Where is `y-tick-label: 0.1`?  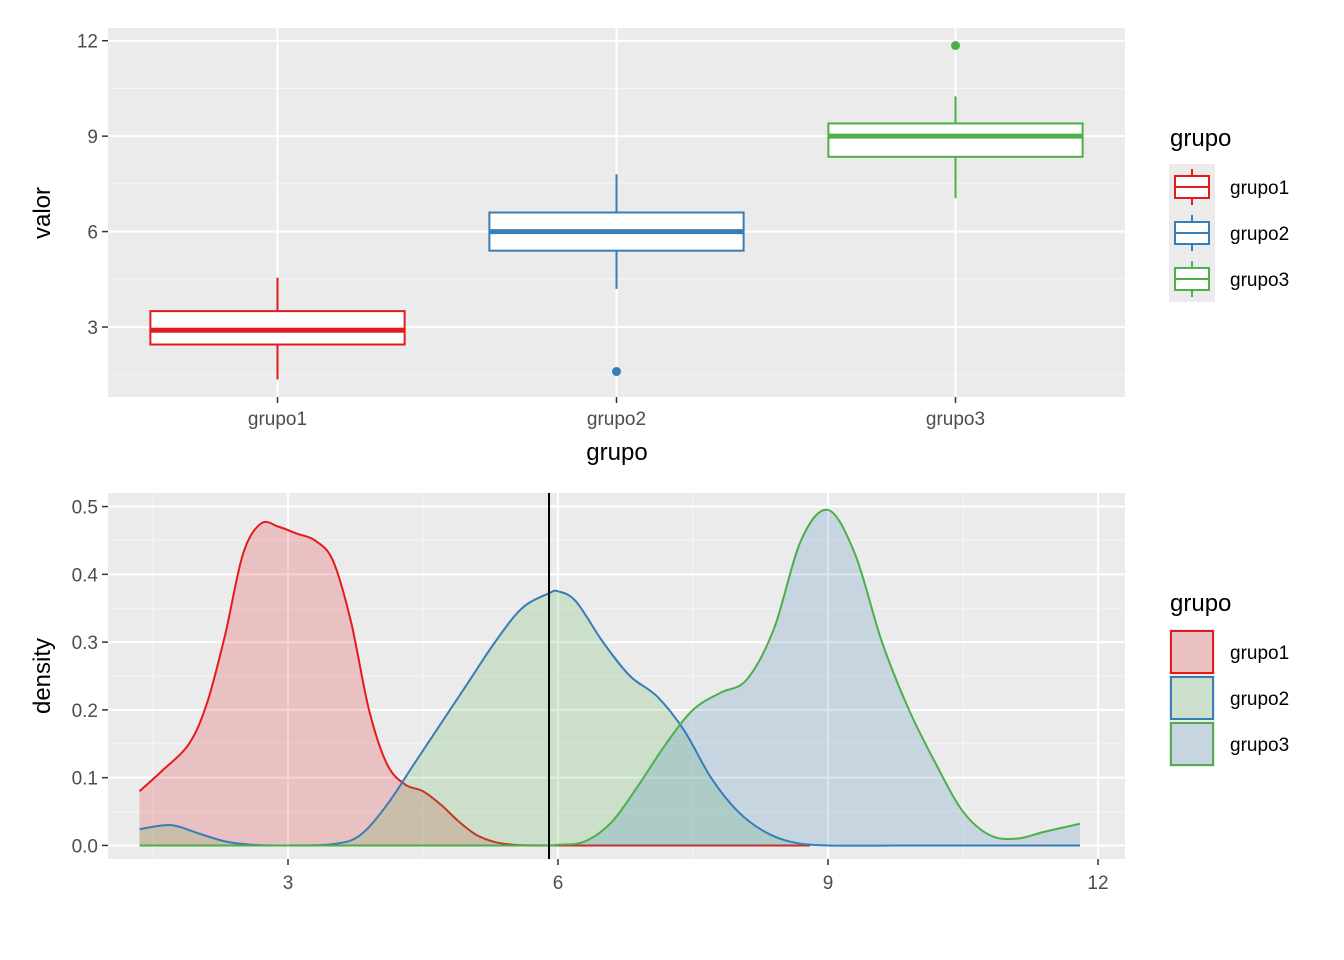
y-tick-label: 0.1 is located at coordinates (85, 779).